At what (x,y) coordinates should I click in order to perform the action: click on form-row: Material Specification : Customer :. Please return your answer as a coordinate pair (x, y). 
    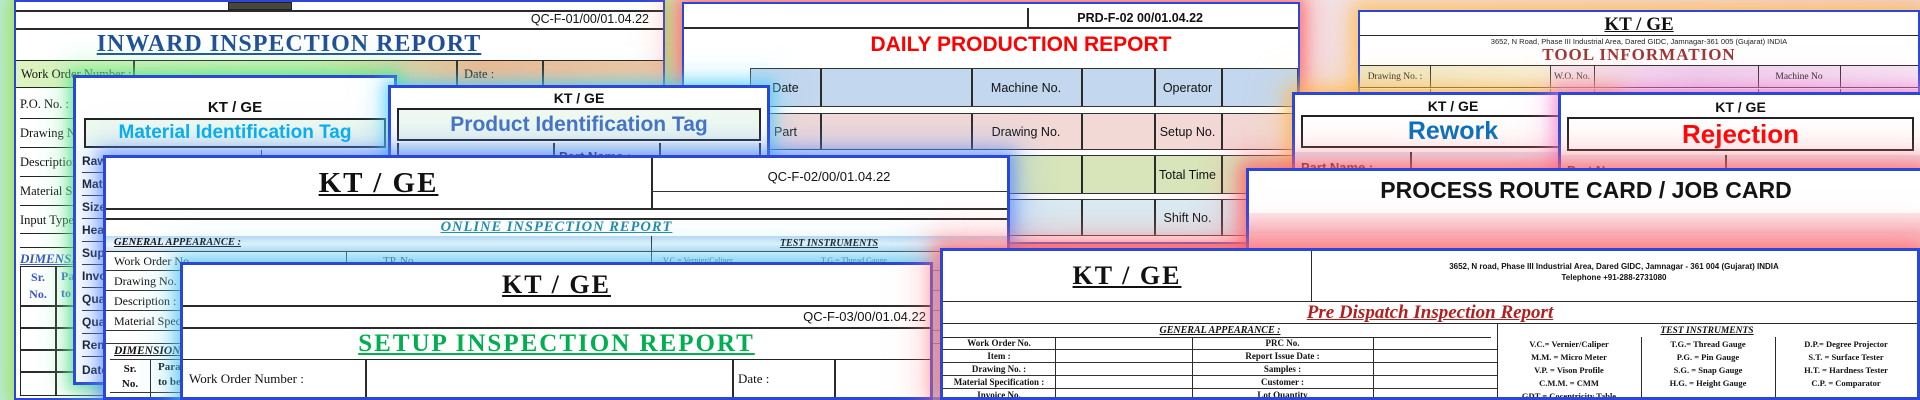
    Looking at the image, I should click on (1220, 382).